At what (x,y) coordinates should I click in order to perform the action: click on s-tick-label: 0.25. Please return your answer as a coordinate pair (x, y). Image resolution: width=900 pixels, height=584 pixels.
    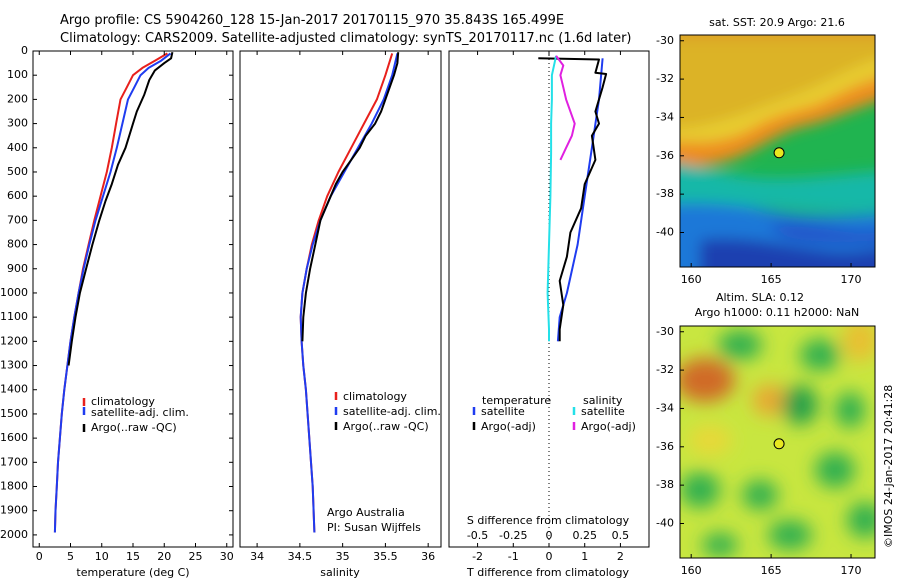
    Looking at the image, I should click on (584, 535).